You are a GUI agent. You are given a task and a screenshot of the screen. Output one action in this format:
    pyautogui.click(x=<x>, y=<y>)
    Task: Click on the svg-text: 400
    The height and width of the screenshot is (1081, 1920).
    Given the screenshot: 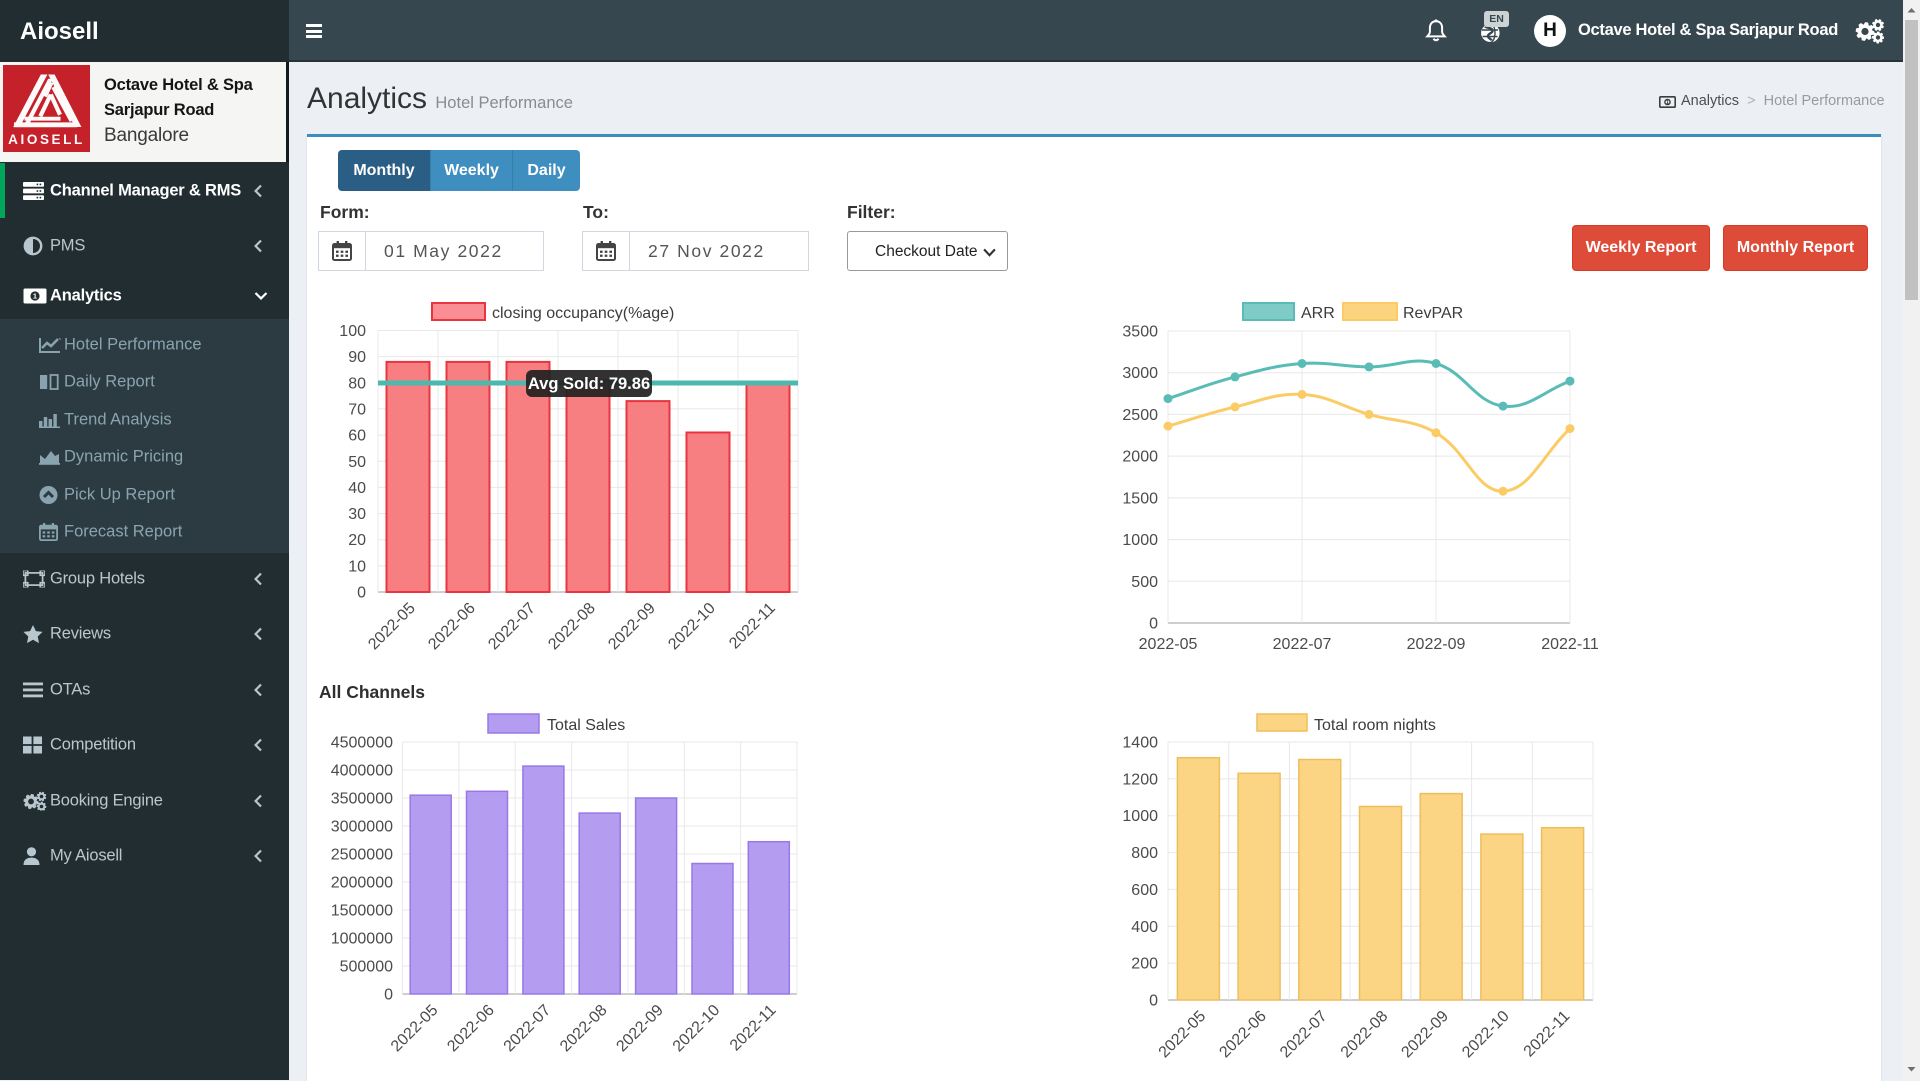 What is the action you would take?
    pyautogui.click(x=1144, y=927)
    